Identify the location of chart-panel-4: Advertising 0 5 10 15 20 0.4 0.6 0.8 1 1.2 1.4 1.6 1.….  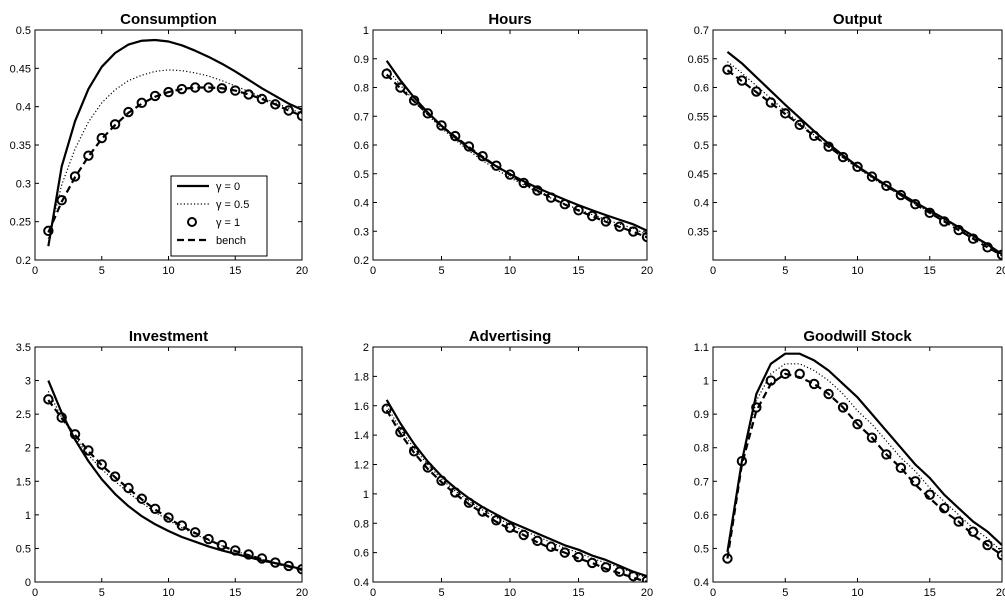
(503, 463).